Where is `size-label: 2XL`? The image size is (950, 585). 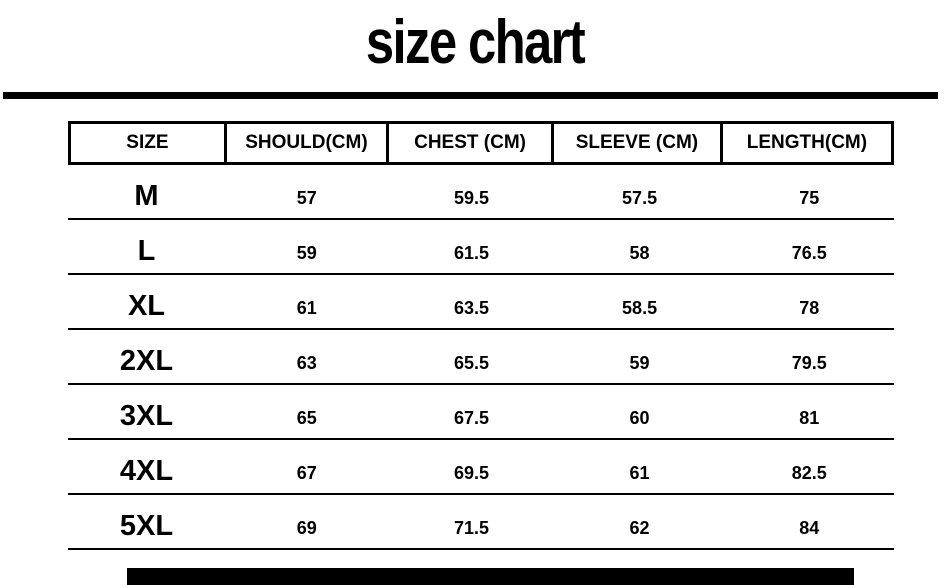 size-label: 2XL is located at coordinates (146, 361).